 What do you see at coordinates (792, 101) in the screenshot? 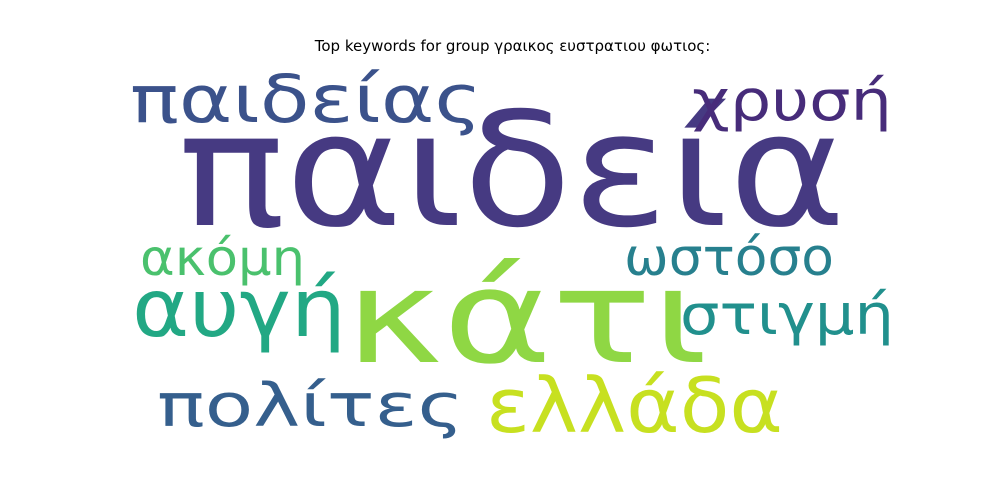
I see `word-9: χρυσή` at bounding box center [792, 101].